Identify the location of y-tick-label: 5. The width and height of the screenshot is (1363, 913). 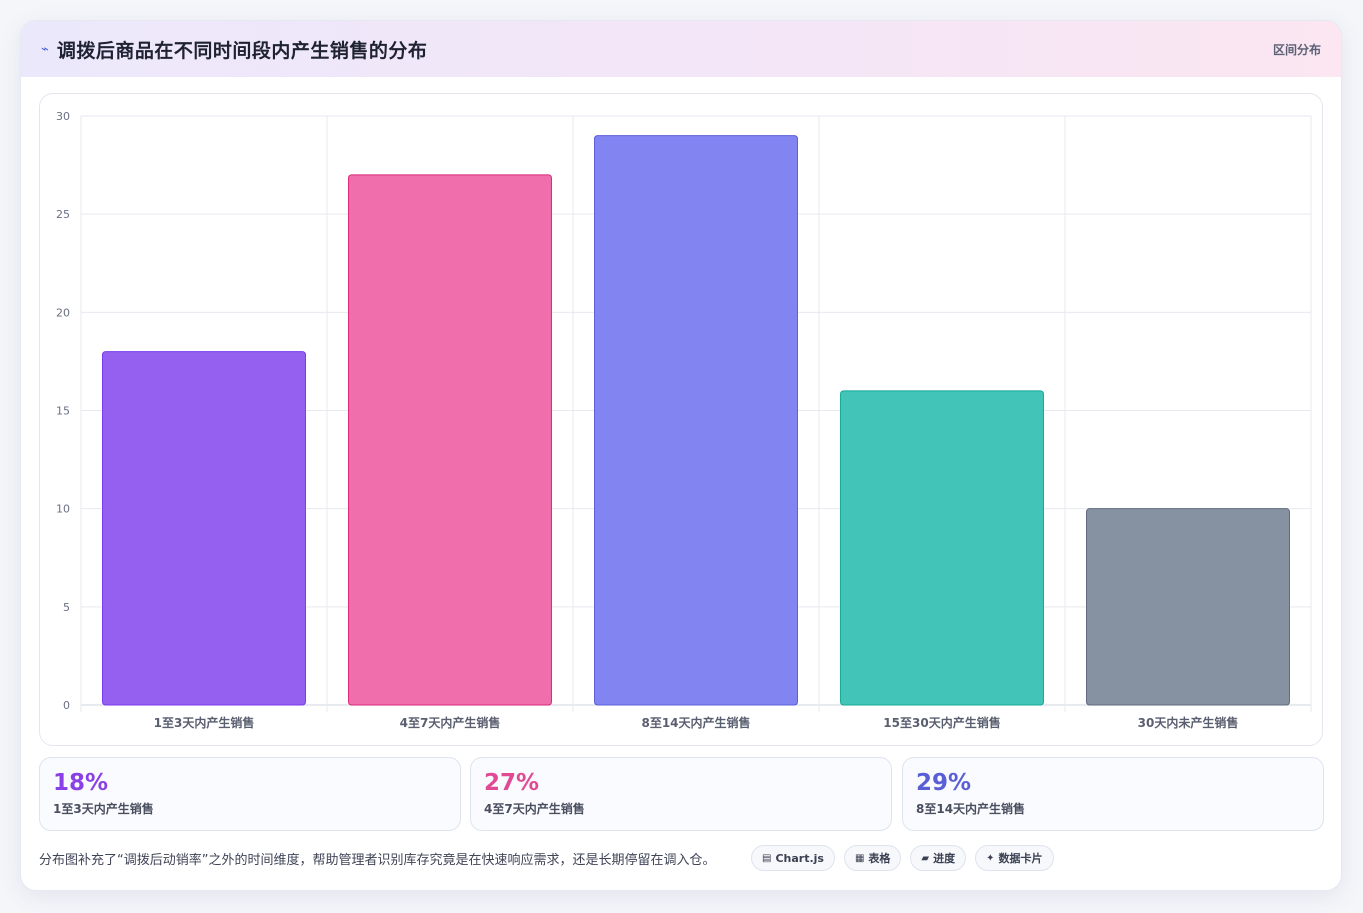
(66, 607).